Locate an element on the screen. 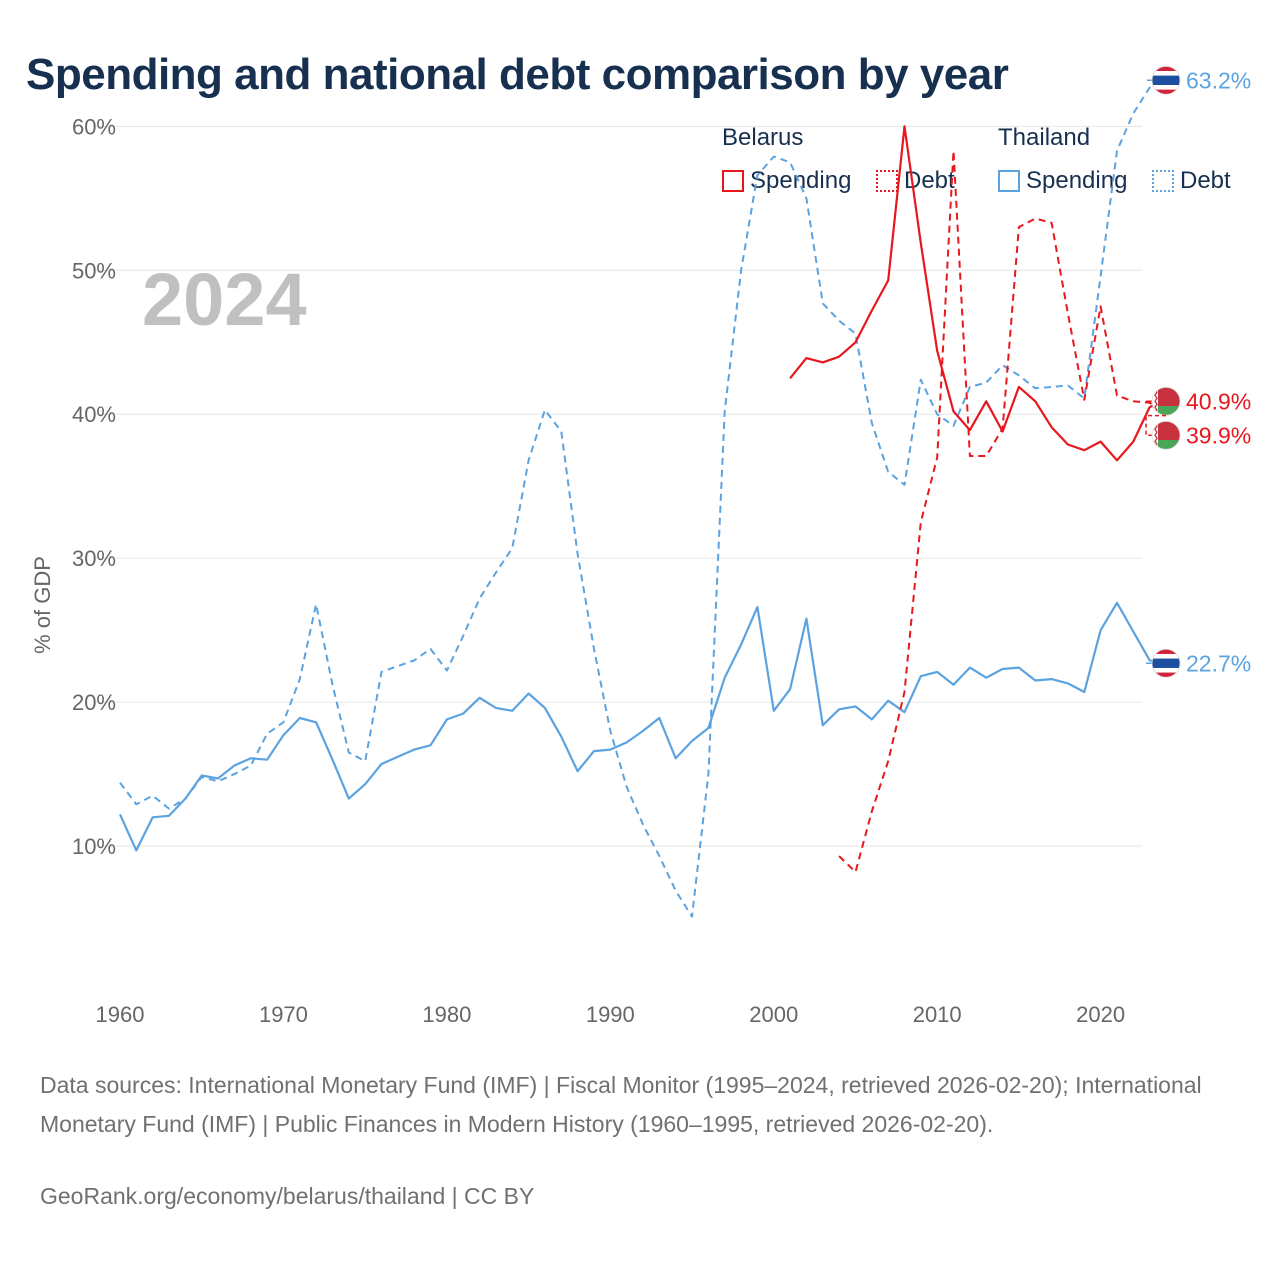 The width and height of the screenshot is (1280, 1280). end-markers: 22.7% 63.2% 40.9% 39.9% is located at coordinates (1198, 371).